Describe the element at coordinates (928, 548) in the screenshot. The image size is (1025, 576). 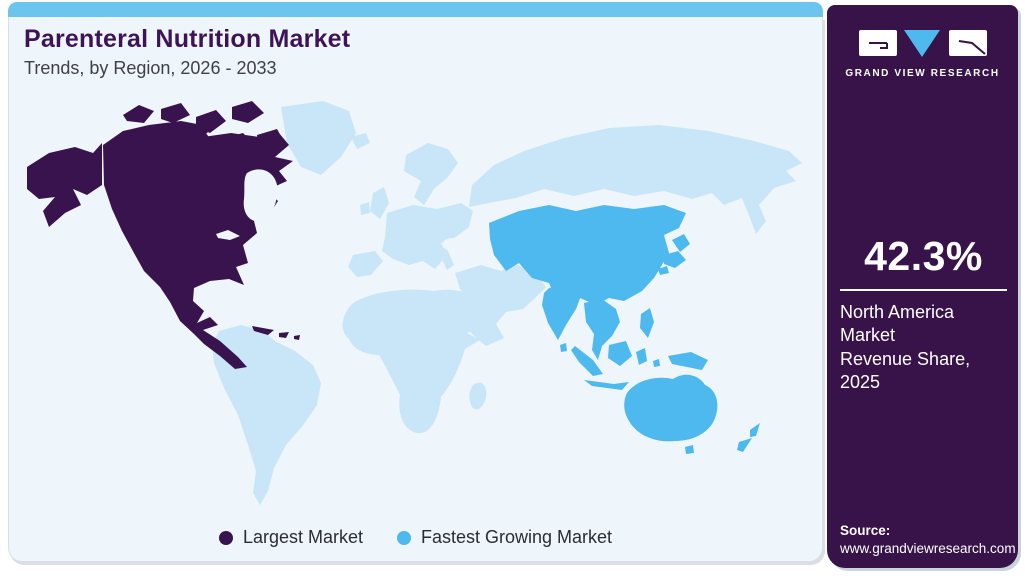
I see `source-url: www.grandviewresearch.com` at that location.